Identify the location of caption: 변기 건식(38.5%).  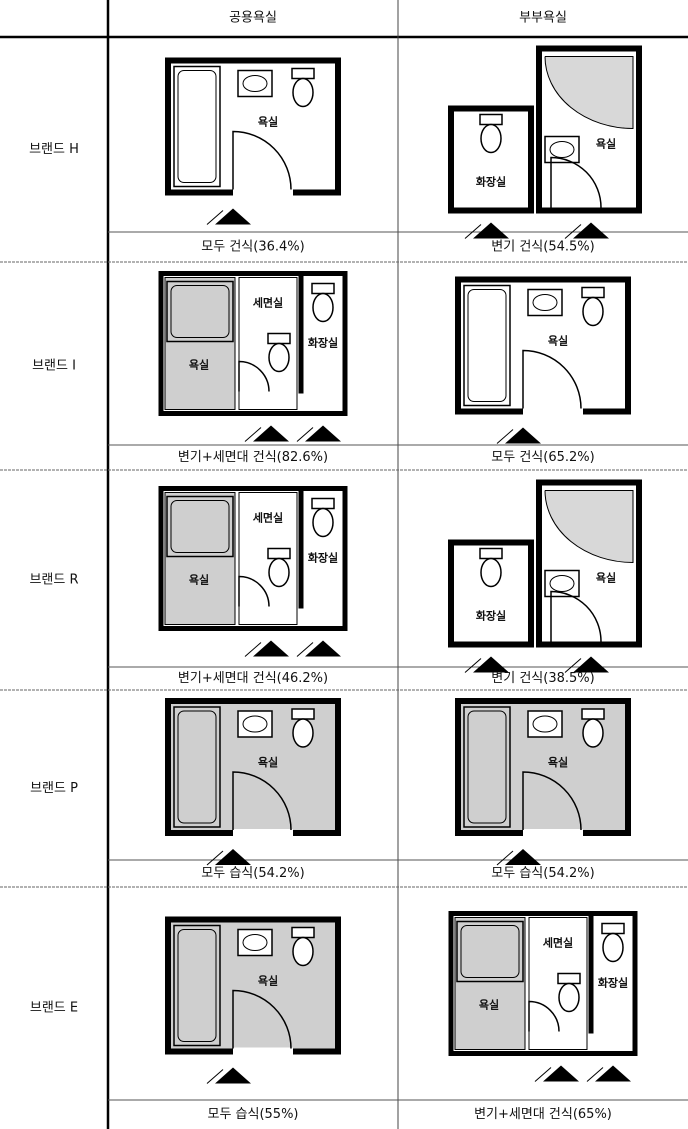
(542, 678).